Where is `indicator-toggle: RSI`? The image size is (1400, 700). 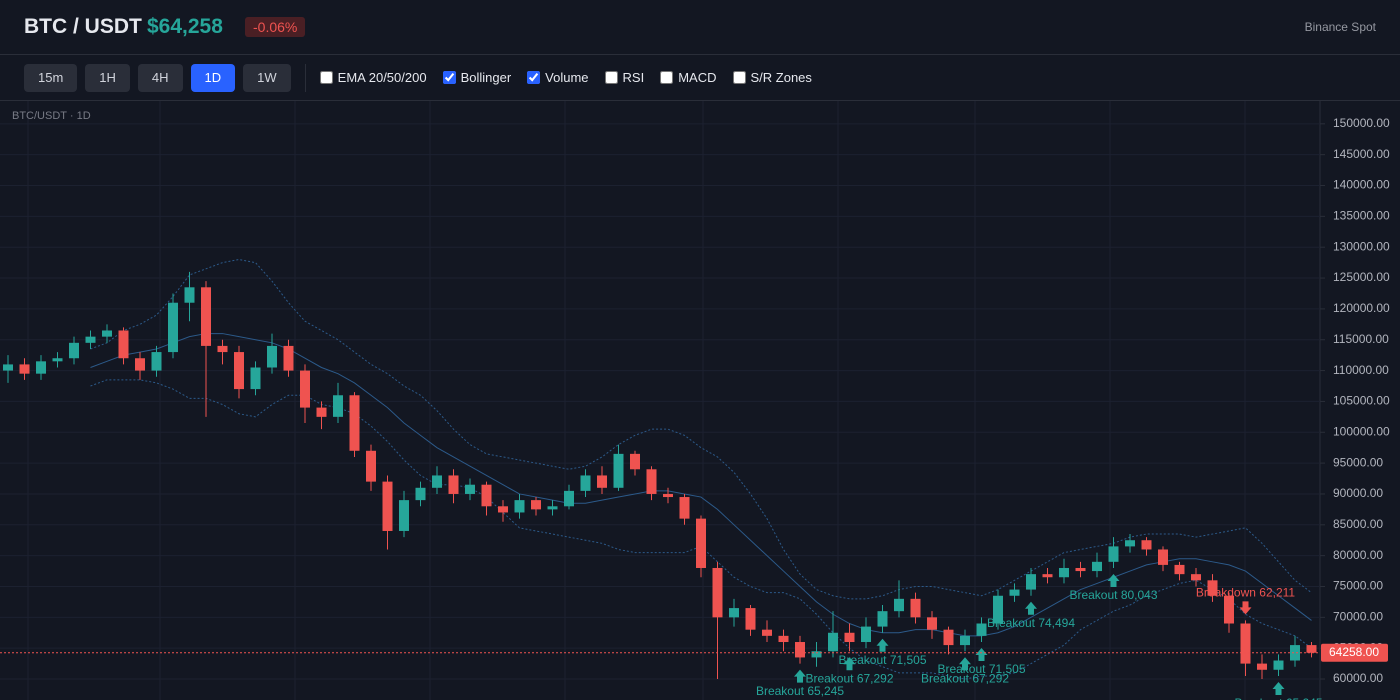 indicator-toggle: RSI is located at coordinates (624, 77).